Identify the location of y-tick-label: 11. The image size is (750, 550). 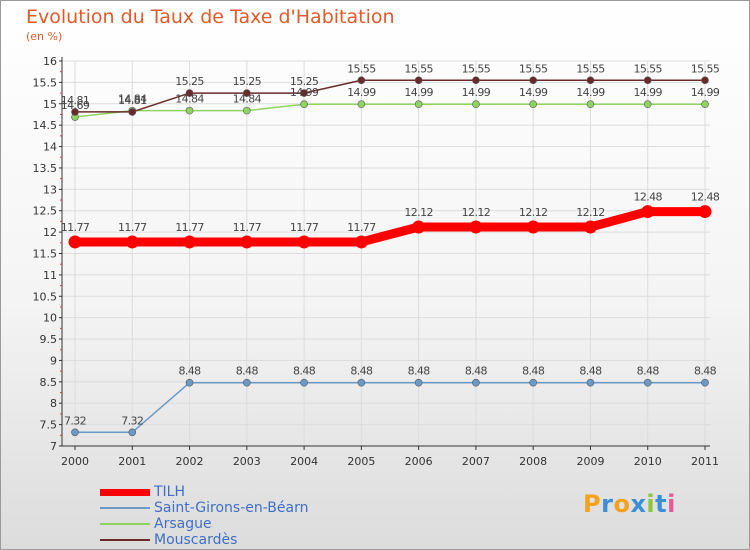
(50, 275).